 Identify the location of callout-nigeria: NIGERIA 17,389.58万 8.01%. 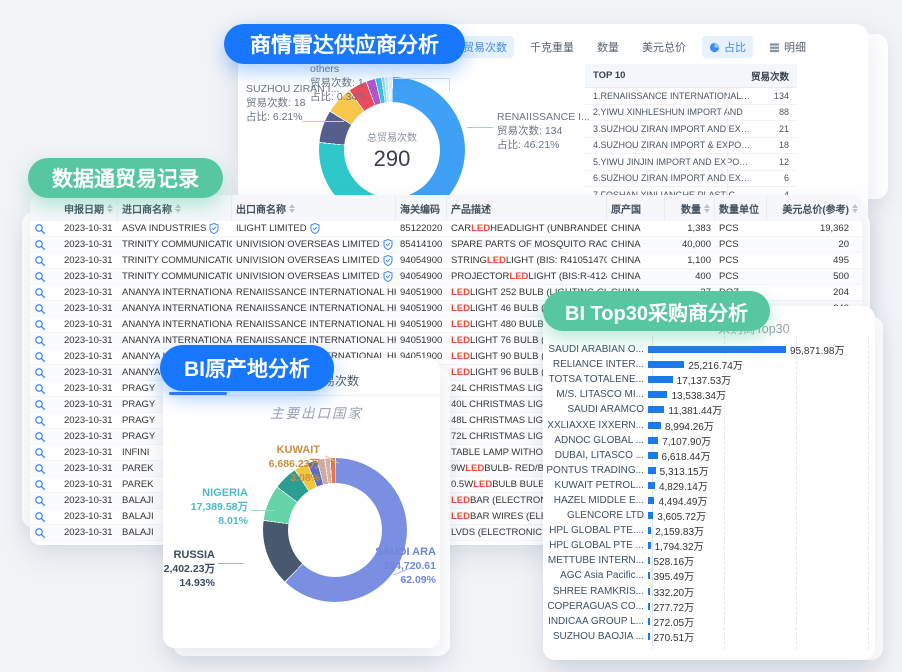
(219, 507).